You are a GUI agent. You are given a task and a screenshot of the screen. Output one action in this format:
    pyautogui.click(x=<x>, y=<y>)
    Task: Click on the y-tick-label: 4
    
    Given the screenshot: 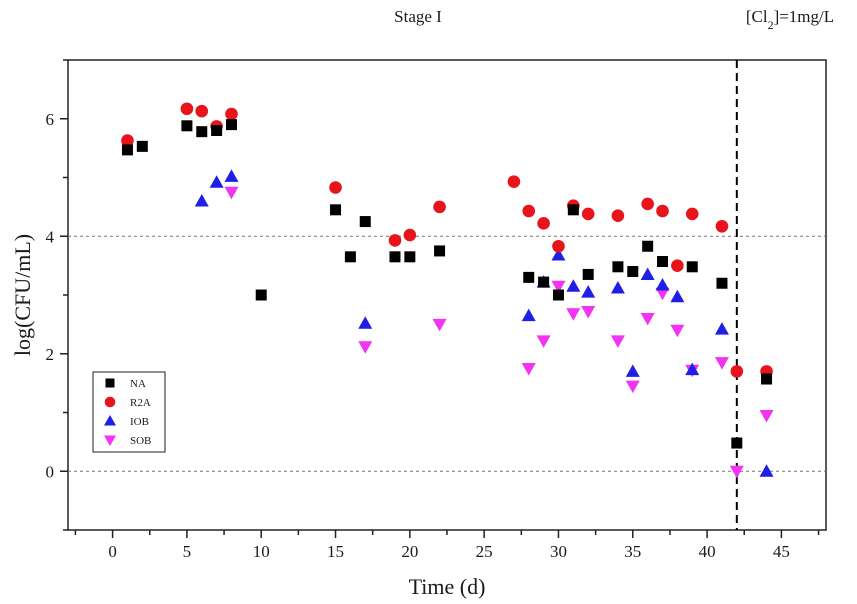 What is the action you would take?
    pyautogui.click(x=50, y=236)
    